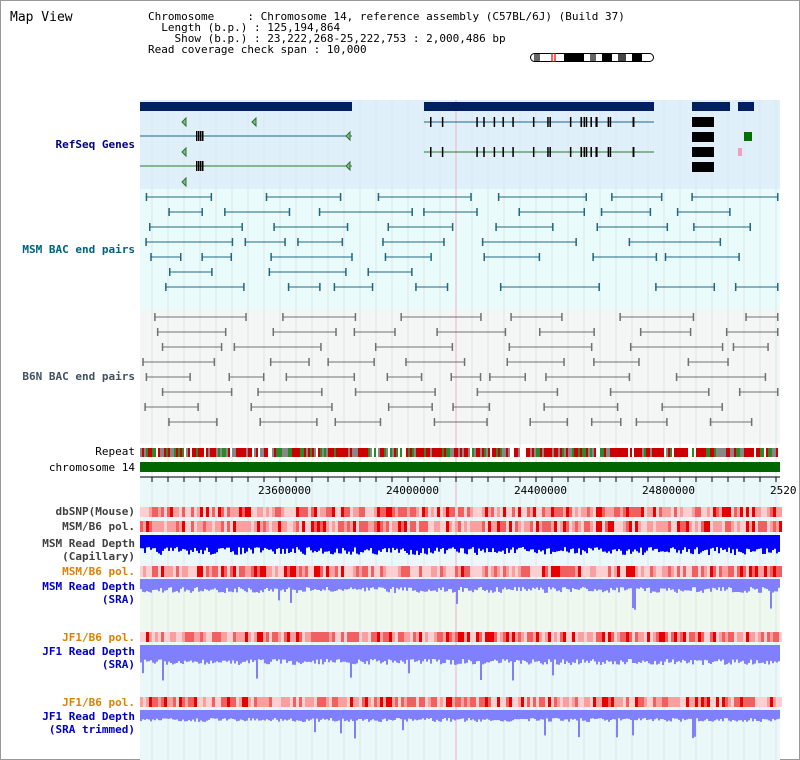 This screenshot has height=760, width=800. I want to click on dbsnp-label: dbSNP(Mouse), so click(95, 511).